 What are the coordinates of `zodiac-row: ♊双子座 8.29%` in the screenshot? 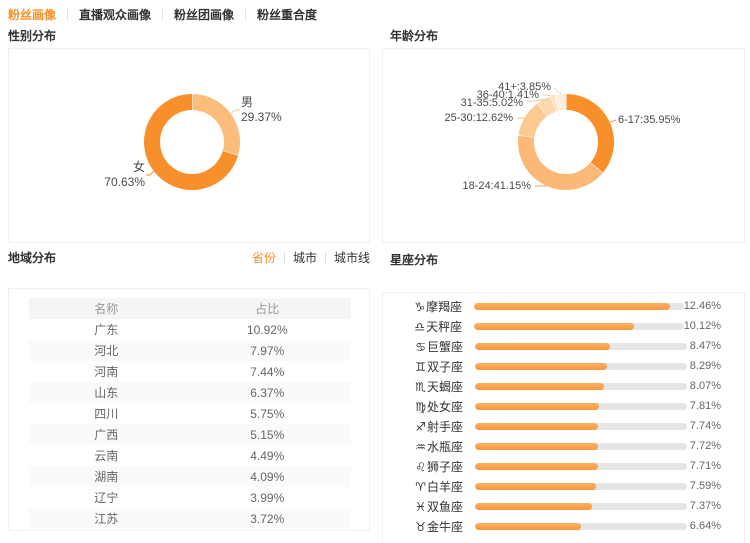 It's located at (554, 366).